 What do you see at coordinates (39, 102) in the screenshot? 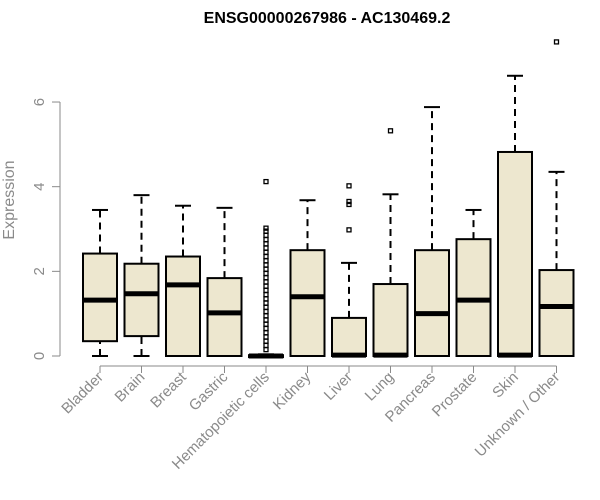
I see `y-tick-label: 6` at bounding box center [39, 102].